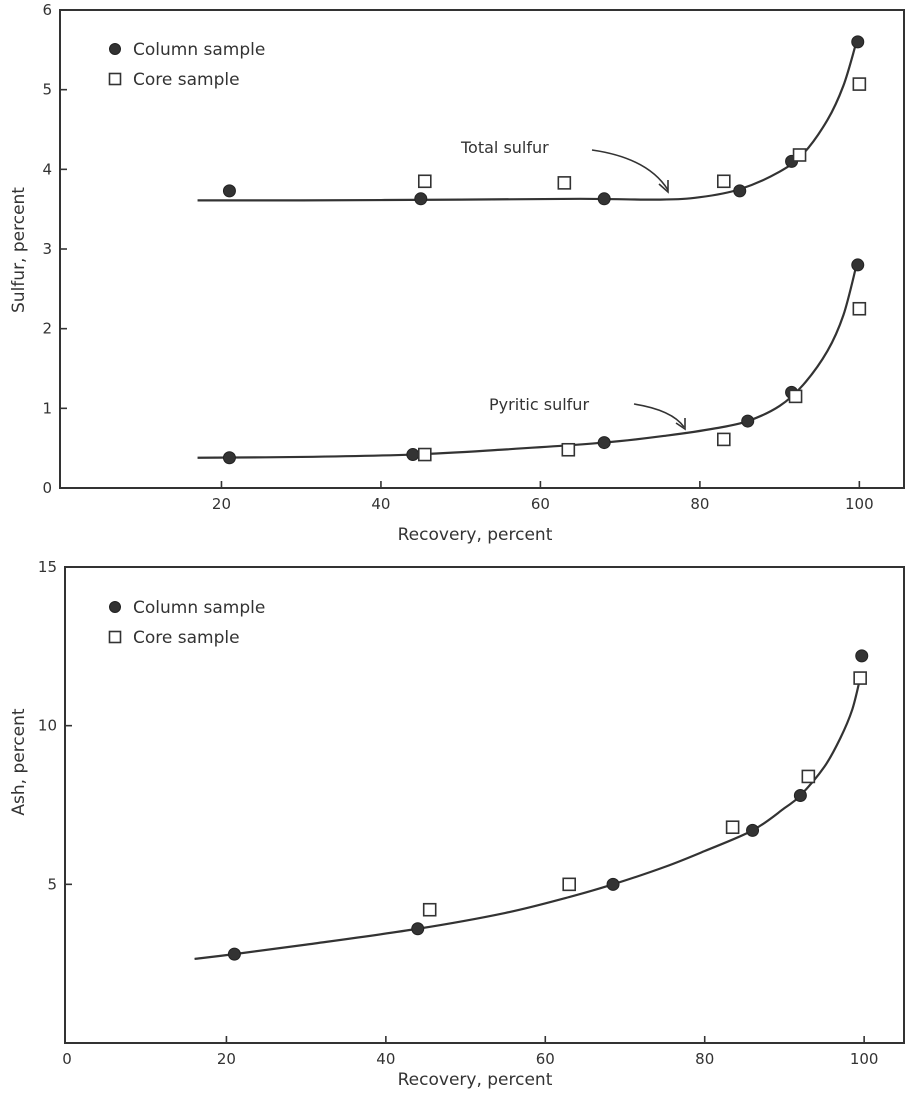 This screenshot has height=1098, width=907. What do you see at coordinates (47, 408) in the screenshot?
I see `sulfur-y-tick-label: 1` at bounding box center [47, 408].